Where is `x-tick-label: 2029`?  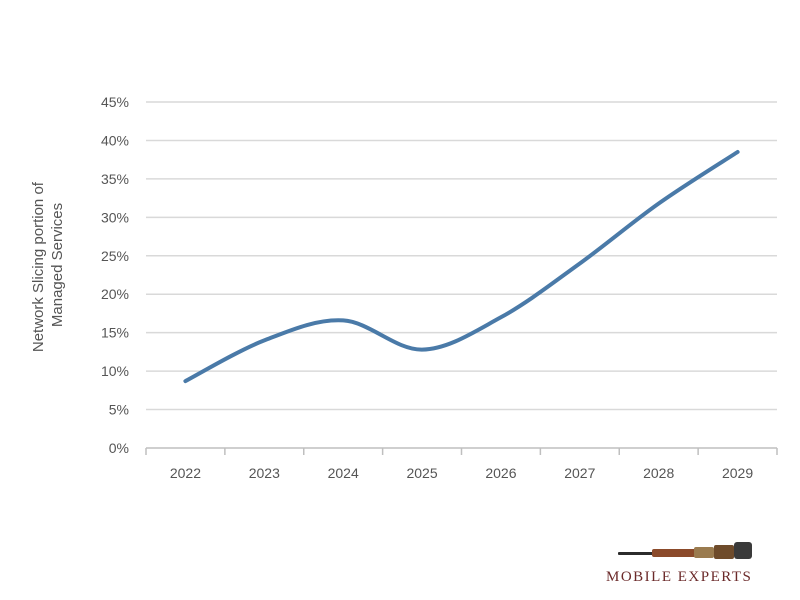
x-tick-label: 2029 is located at coordinates (737, 473).